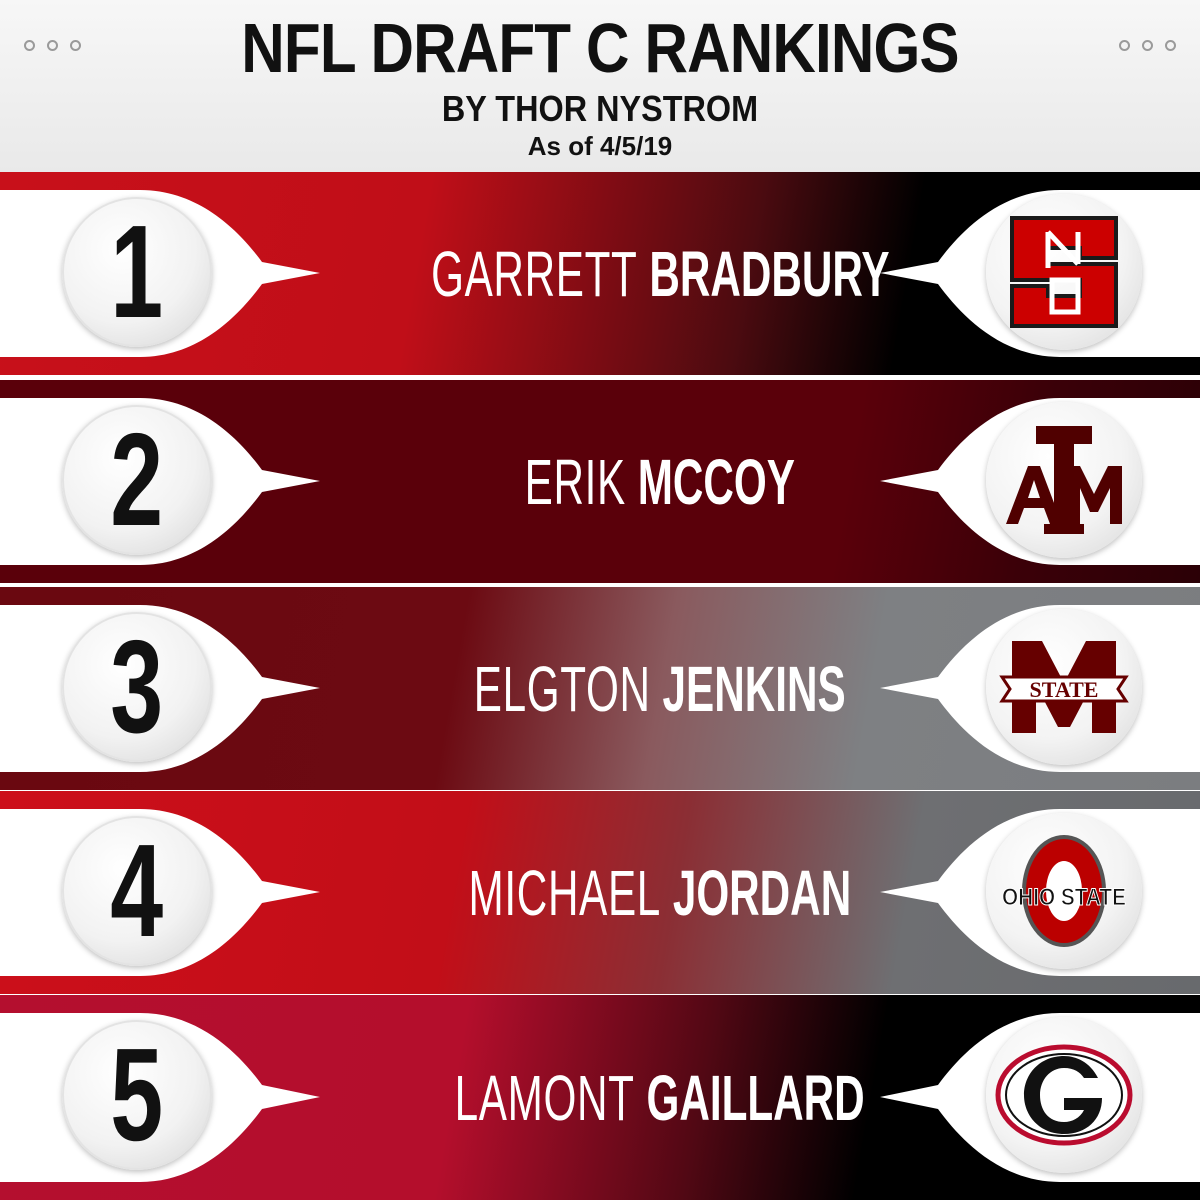 The width and height of the screenshot is (1200, 1200). What do you see at coordinates (754, 688) in the screenshot?
I see `player-last-name: JENKINS` at bounding box center [754, 688].